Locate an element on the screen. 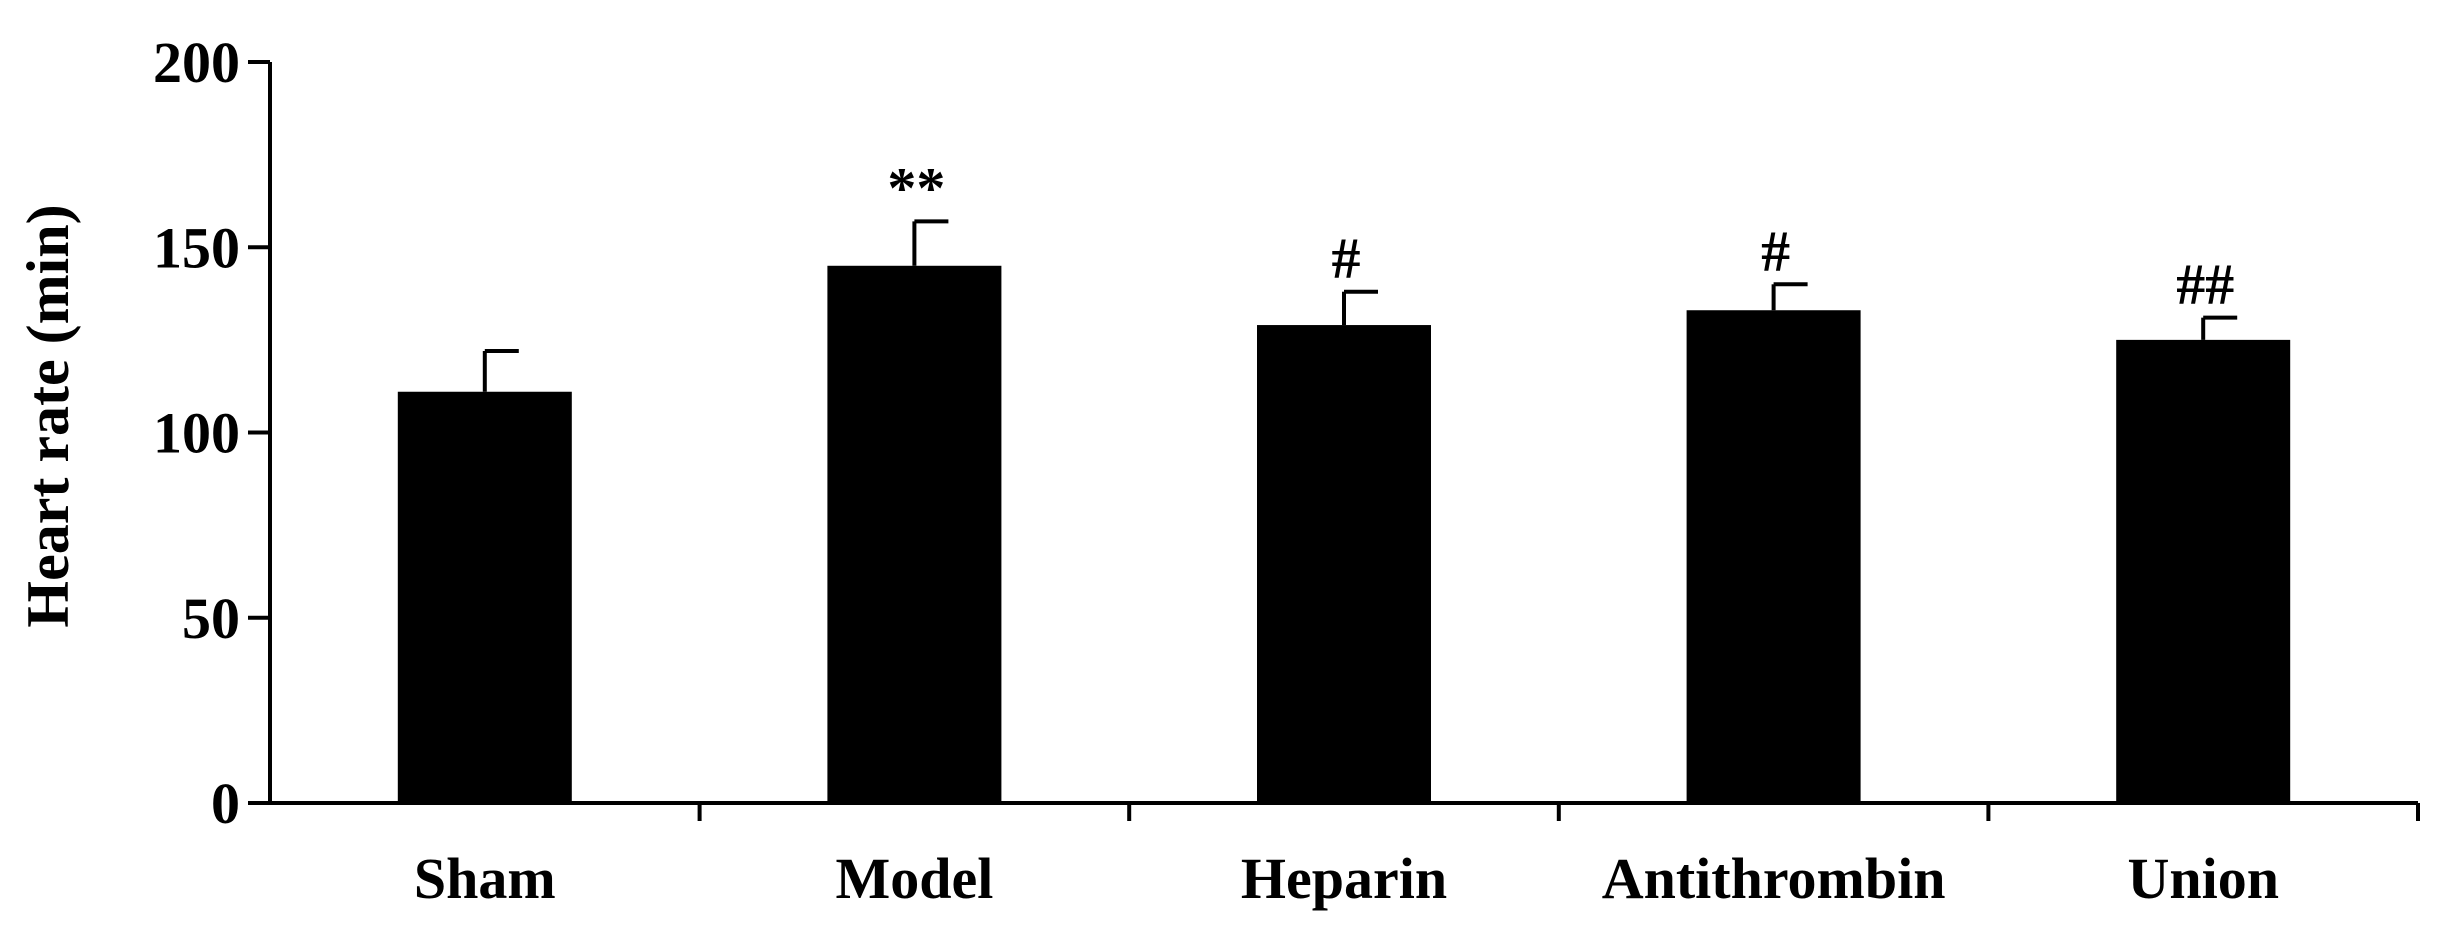 Image resolution: width=2460 pixels, height=951 pixels. x-labels: Sham Model Heparin Antithrombin Union is located at coordinates (1346, 878).